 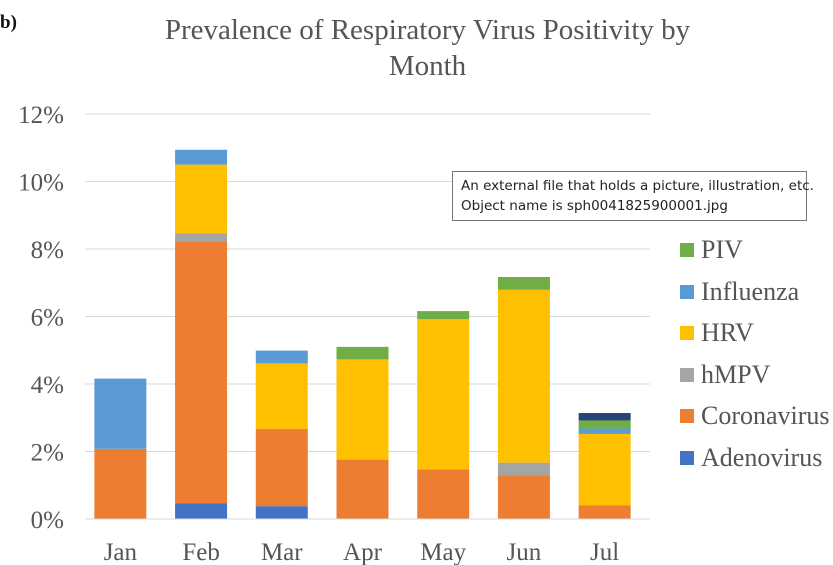 What do you see at coordinates (604, 552) in the screenshot?
I see `x-tick-label-jul: Jul` at bounding box center [604, 552].